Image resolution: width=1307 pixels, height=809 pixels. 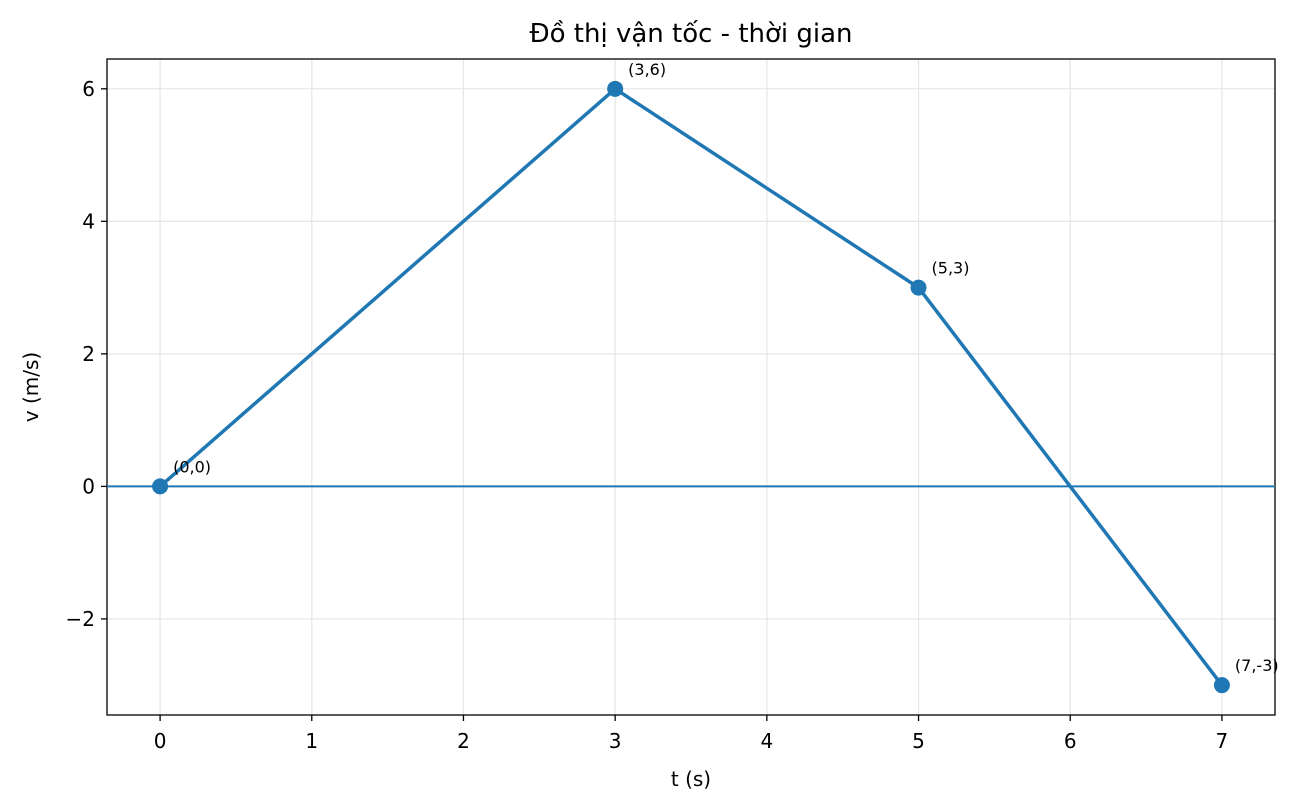 I want to click on y-tick-label: 4, so click(x=88, y=221).